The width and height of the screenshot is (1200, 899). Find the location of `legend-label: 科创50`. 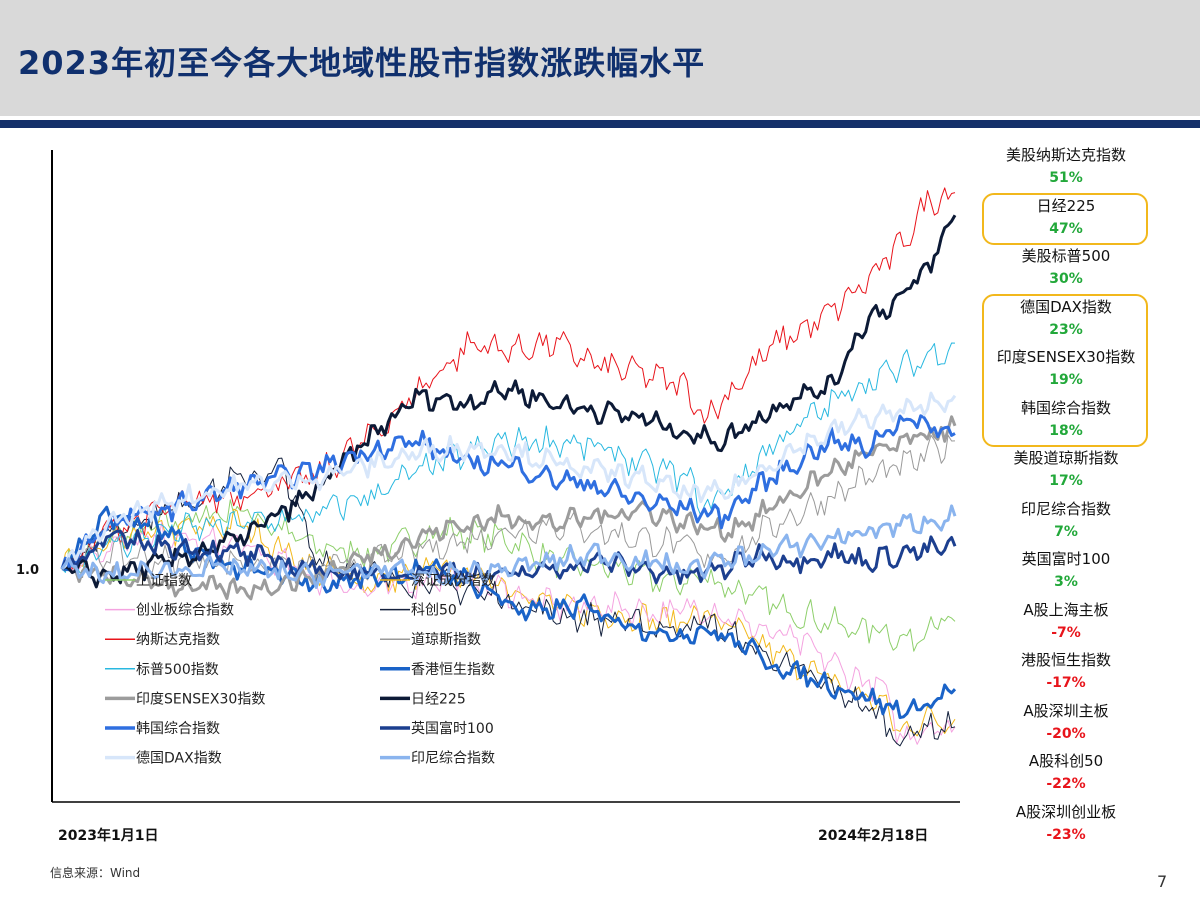

legend-label: 科创50 is located at coordinates (434, 611).